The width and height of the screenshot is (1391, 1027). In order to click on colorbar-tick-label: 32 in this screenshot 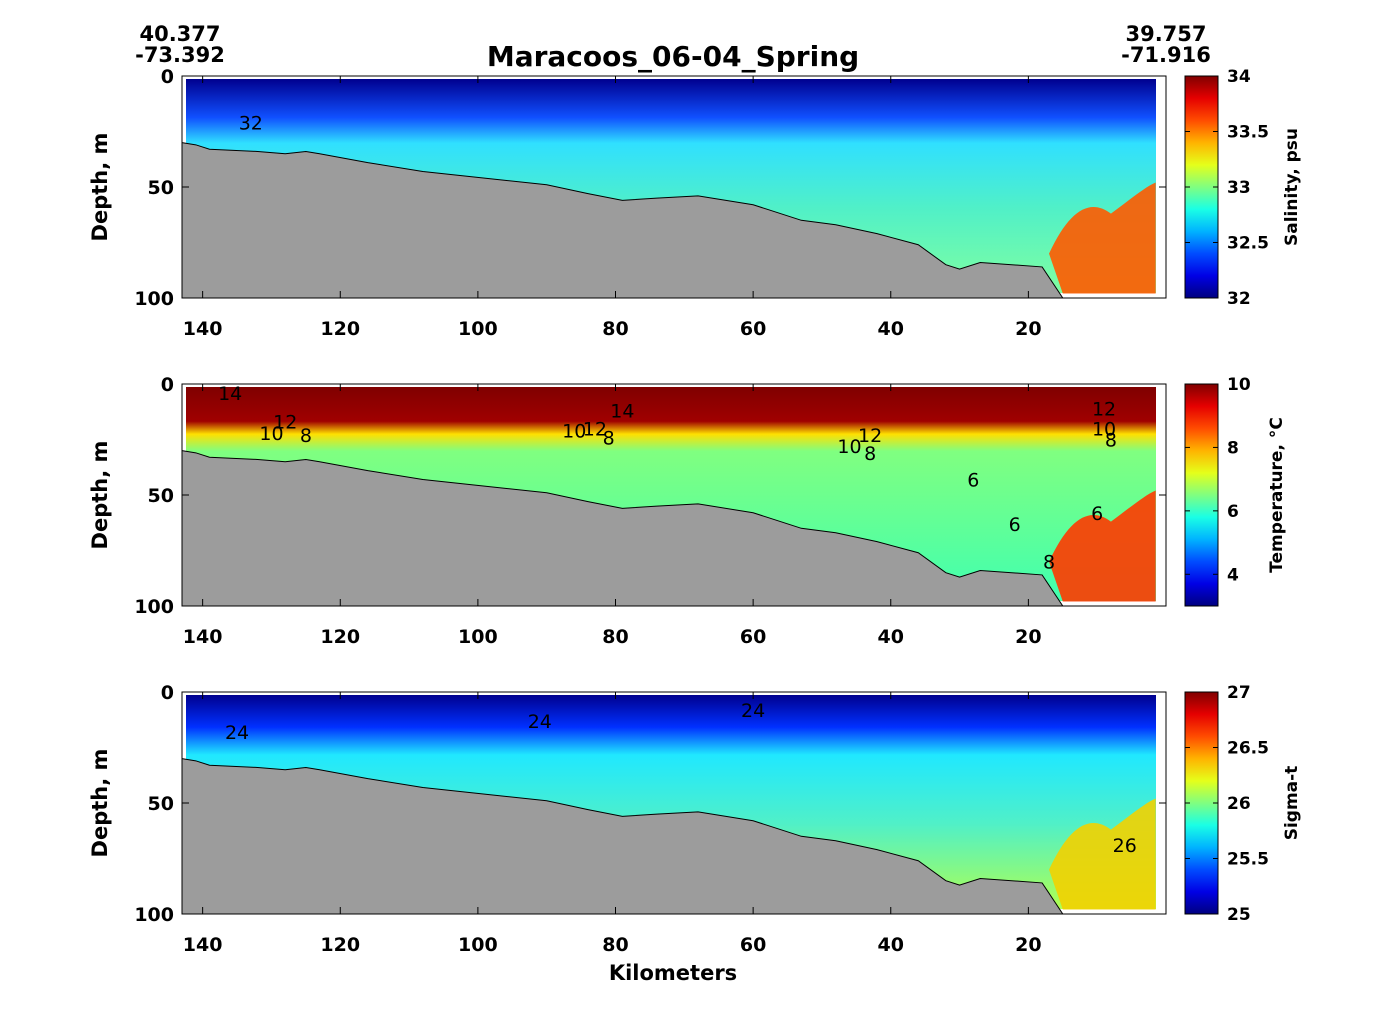, I will do `click(1239, 299)`.